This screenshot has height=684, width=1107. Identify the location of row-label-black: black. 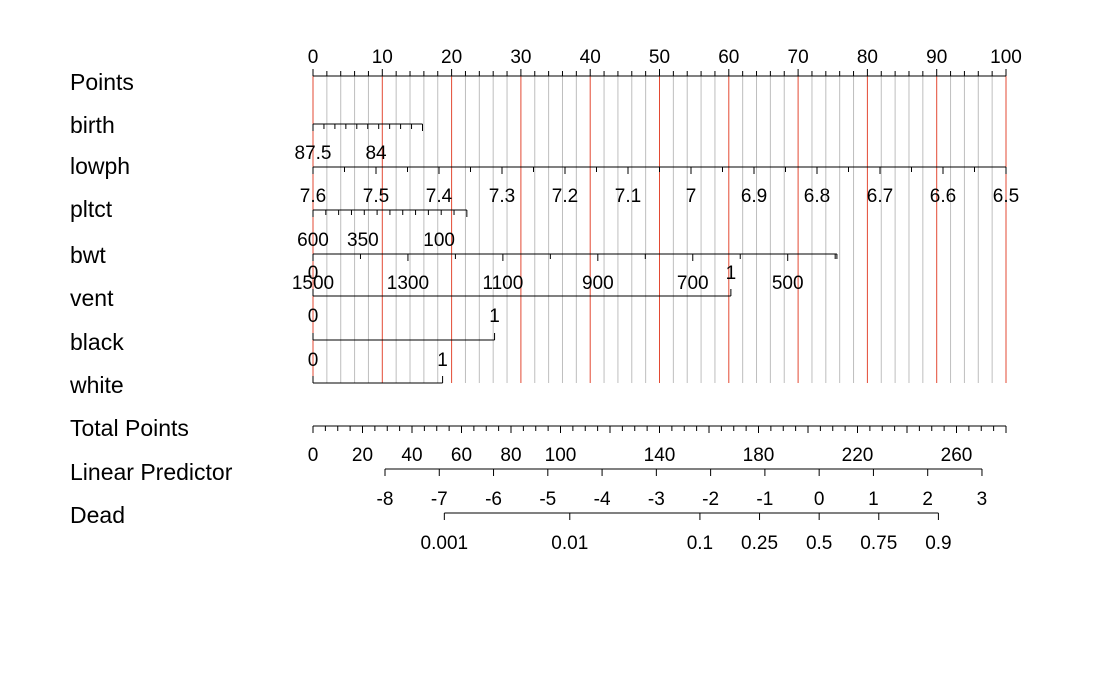
(97, 342).